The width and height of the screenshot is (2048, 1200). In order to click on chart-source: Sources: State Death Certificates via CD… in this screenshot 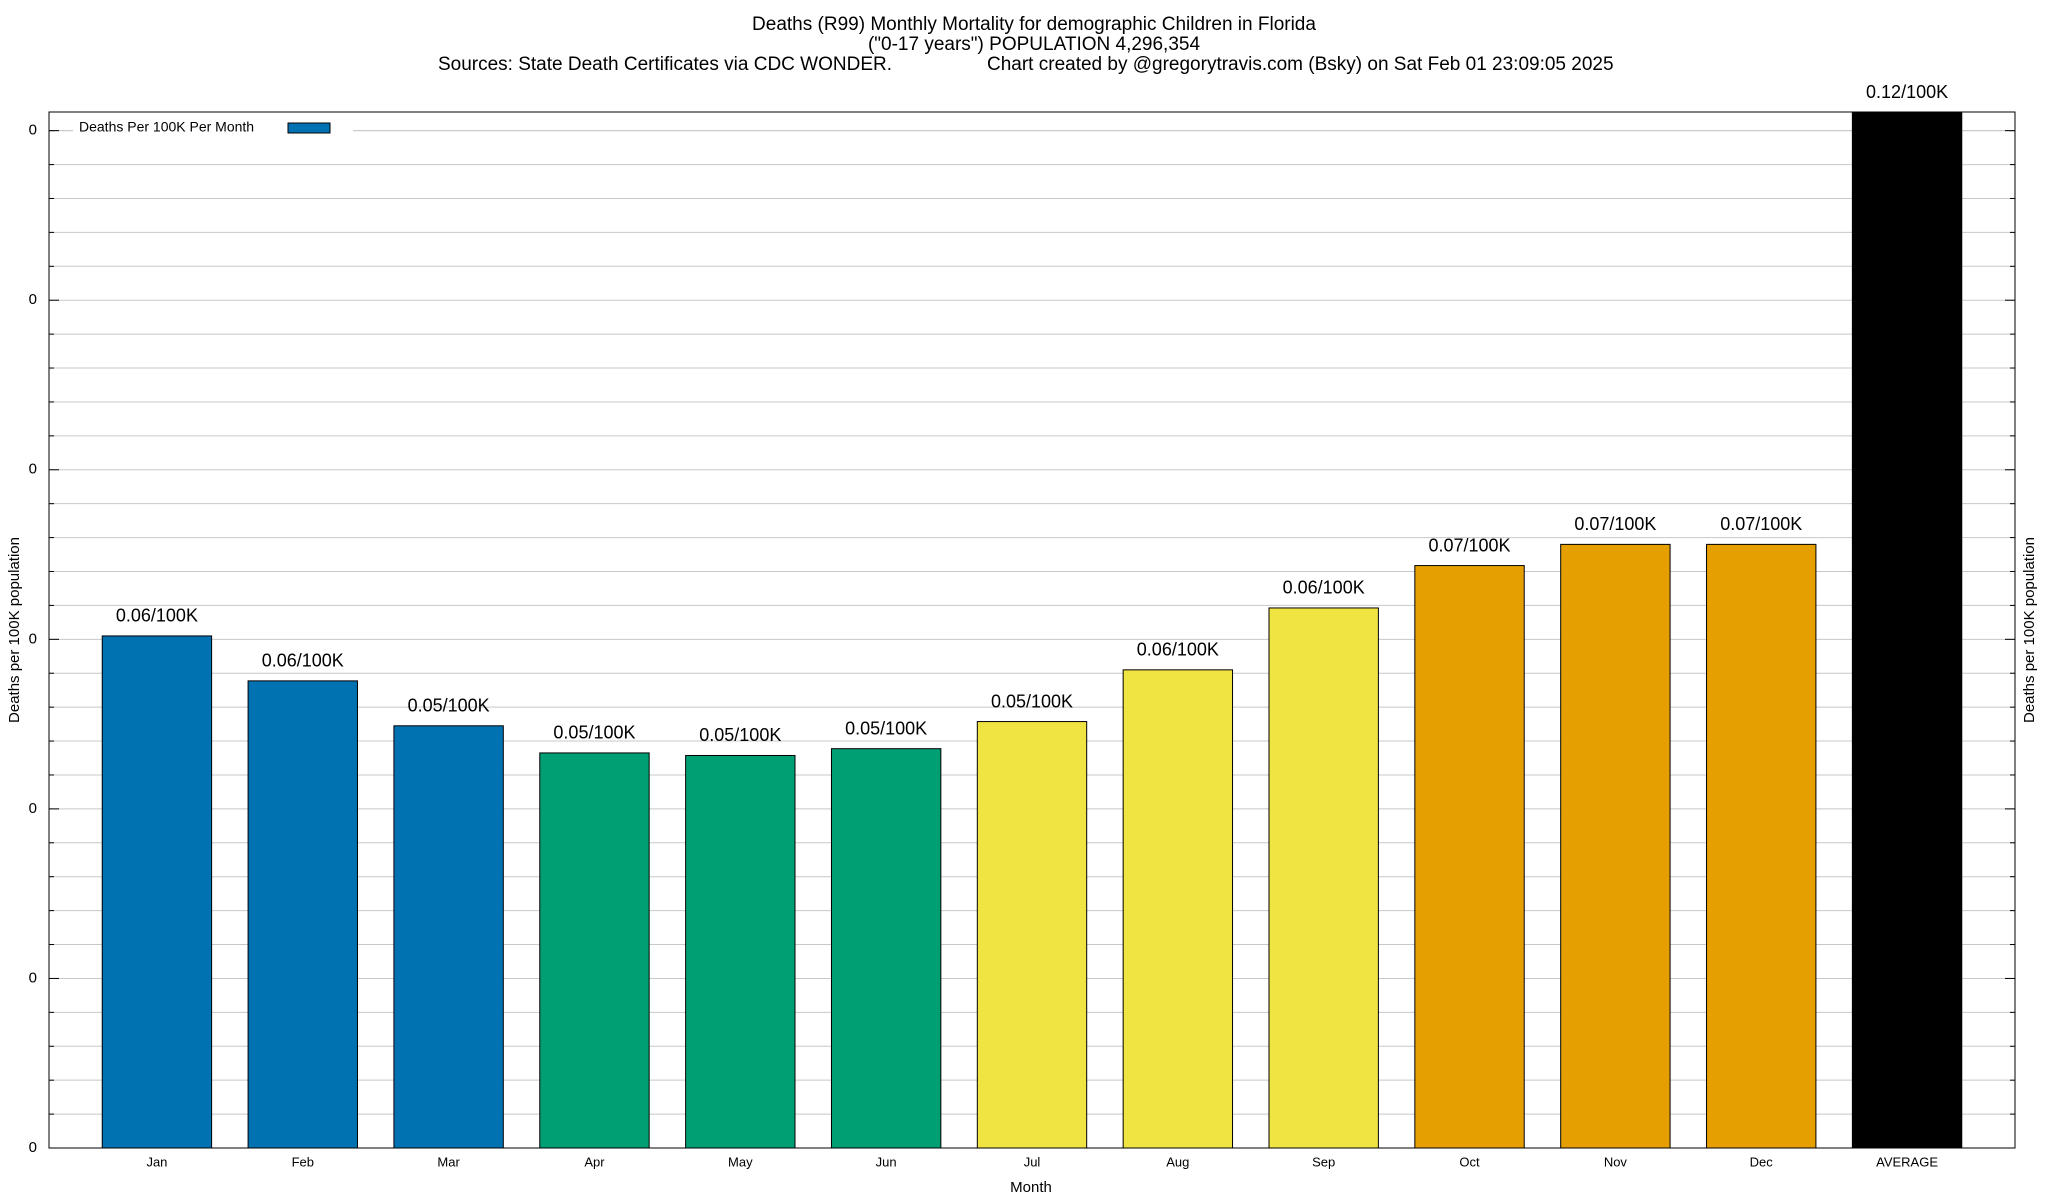, I will do `click(665, 64)`.